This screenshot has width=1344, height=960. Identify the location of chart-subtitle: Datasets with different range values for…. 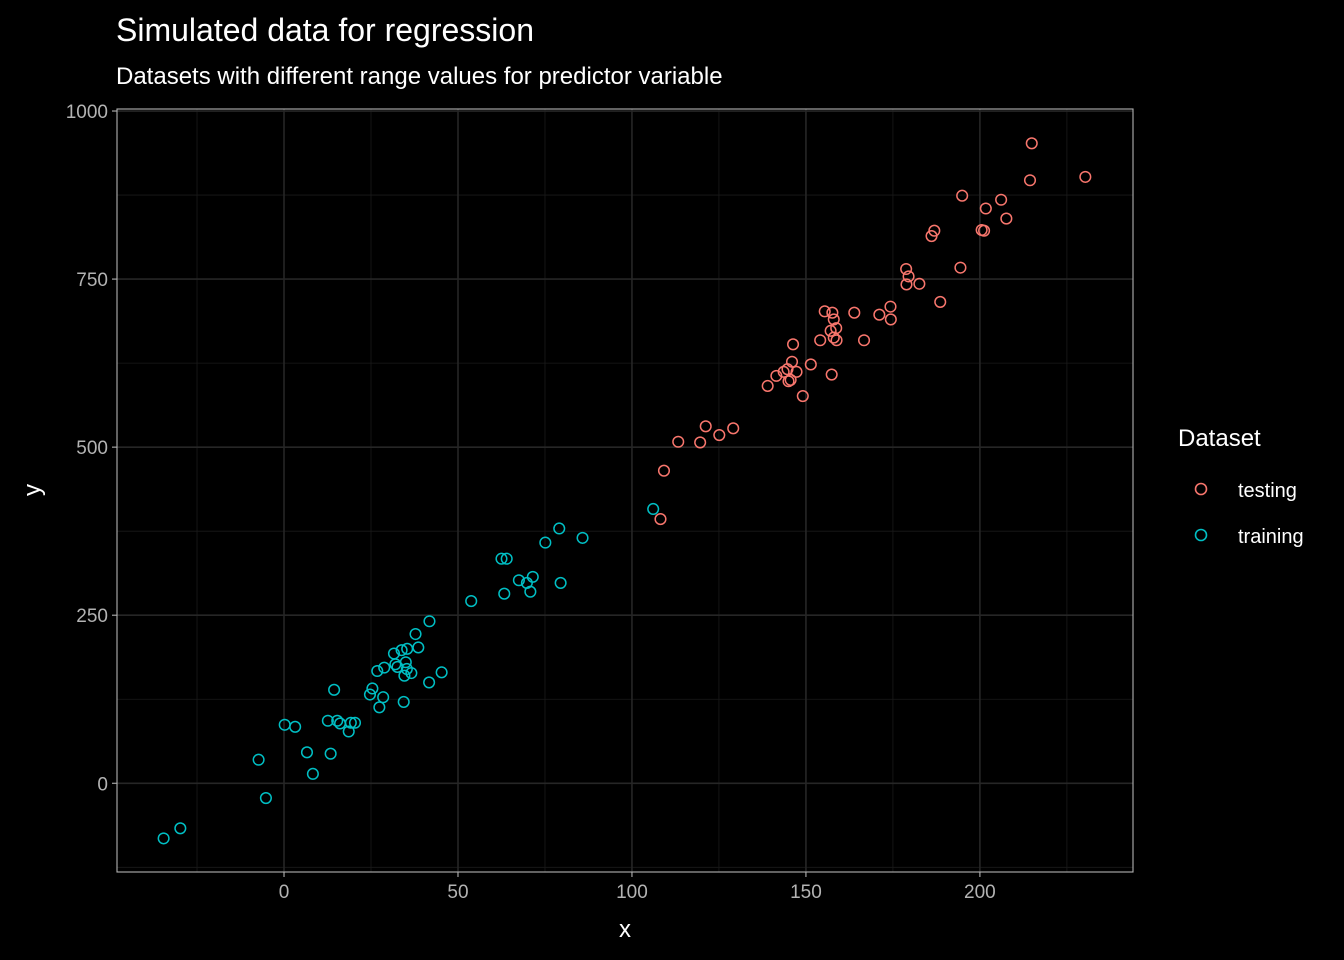
(419, 76).